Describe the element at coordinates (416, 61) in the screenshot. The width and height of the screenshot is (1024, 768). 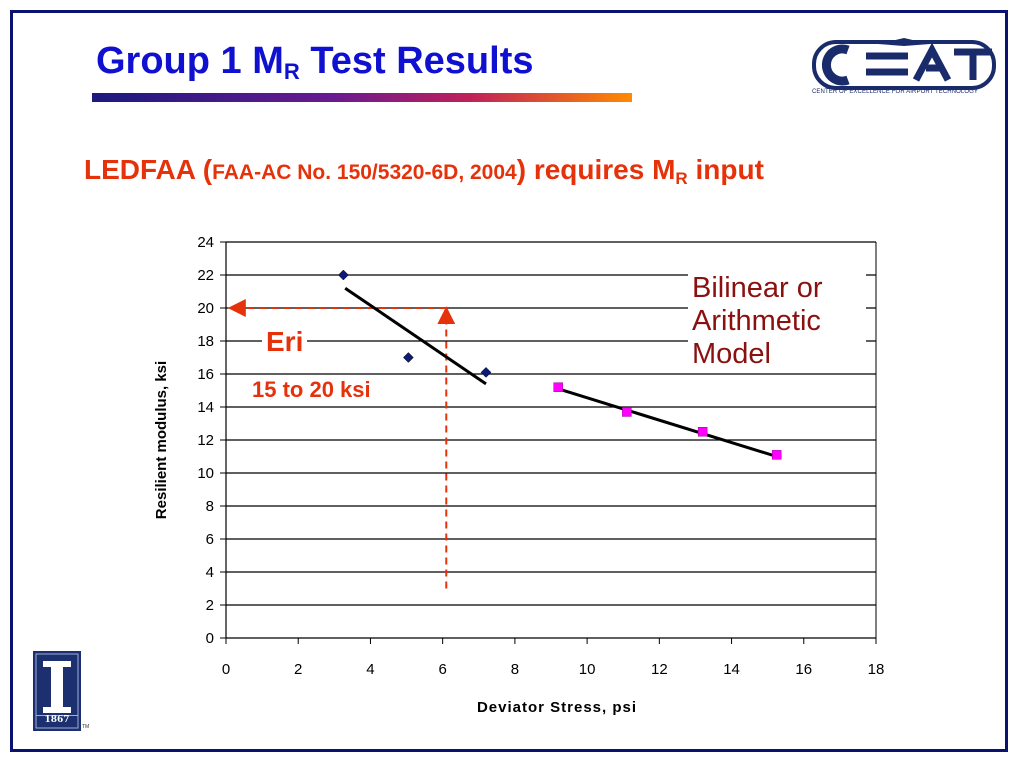
I see `title-end: Test Results` at that location.